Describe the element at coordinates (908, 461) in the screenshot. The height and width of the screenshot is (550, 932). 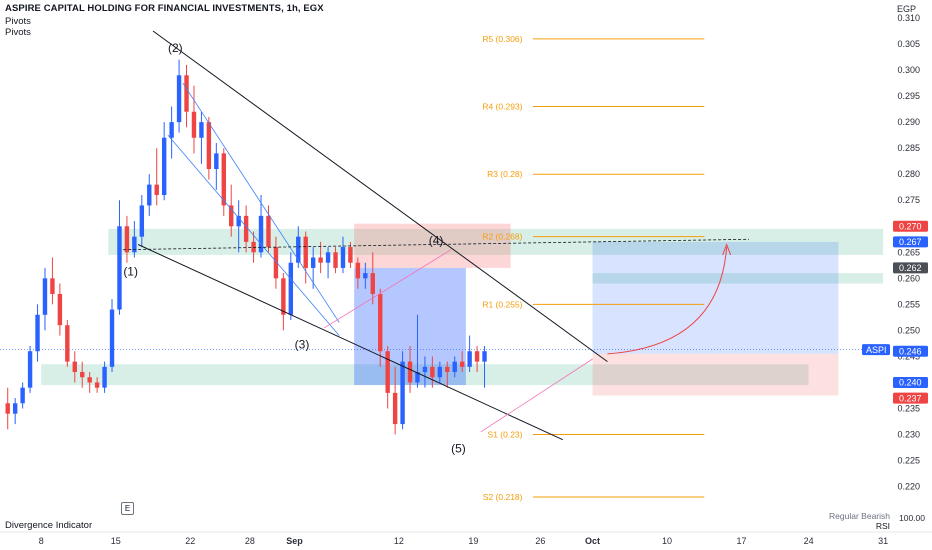
I see `price-tick-label: 0.225` at that location.